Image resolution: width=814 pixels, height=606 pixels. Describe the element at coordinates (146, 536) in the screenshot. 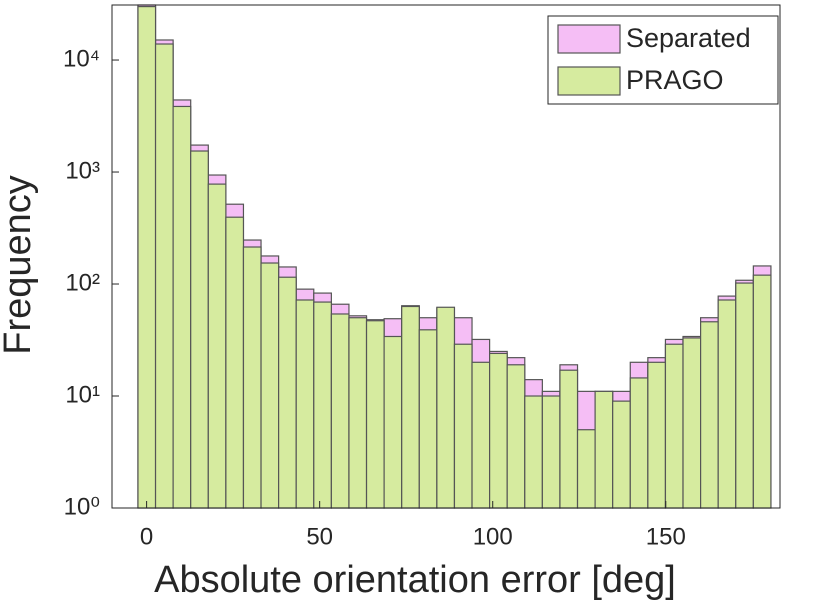

I see `x-tick-label: 0` at that location.